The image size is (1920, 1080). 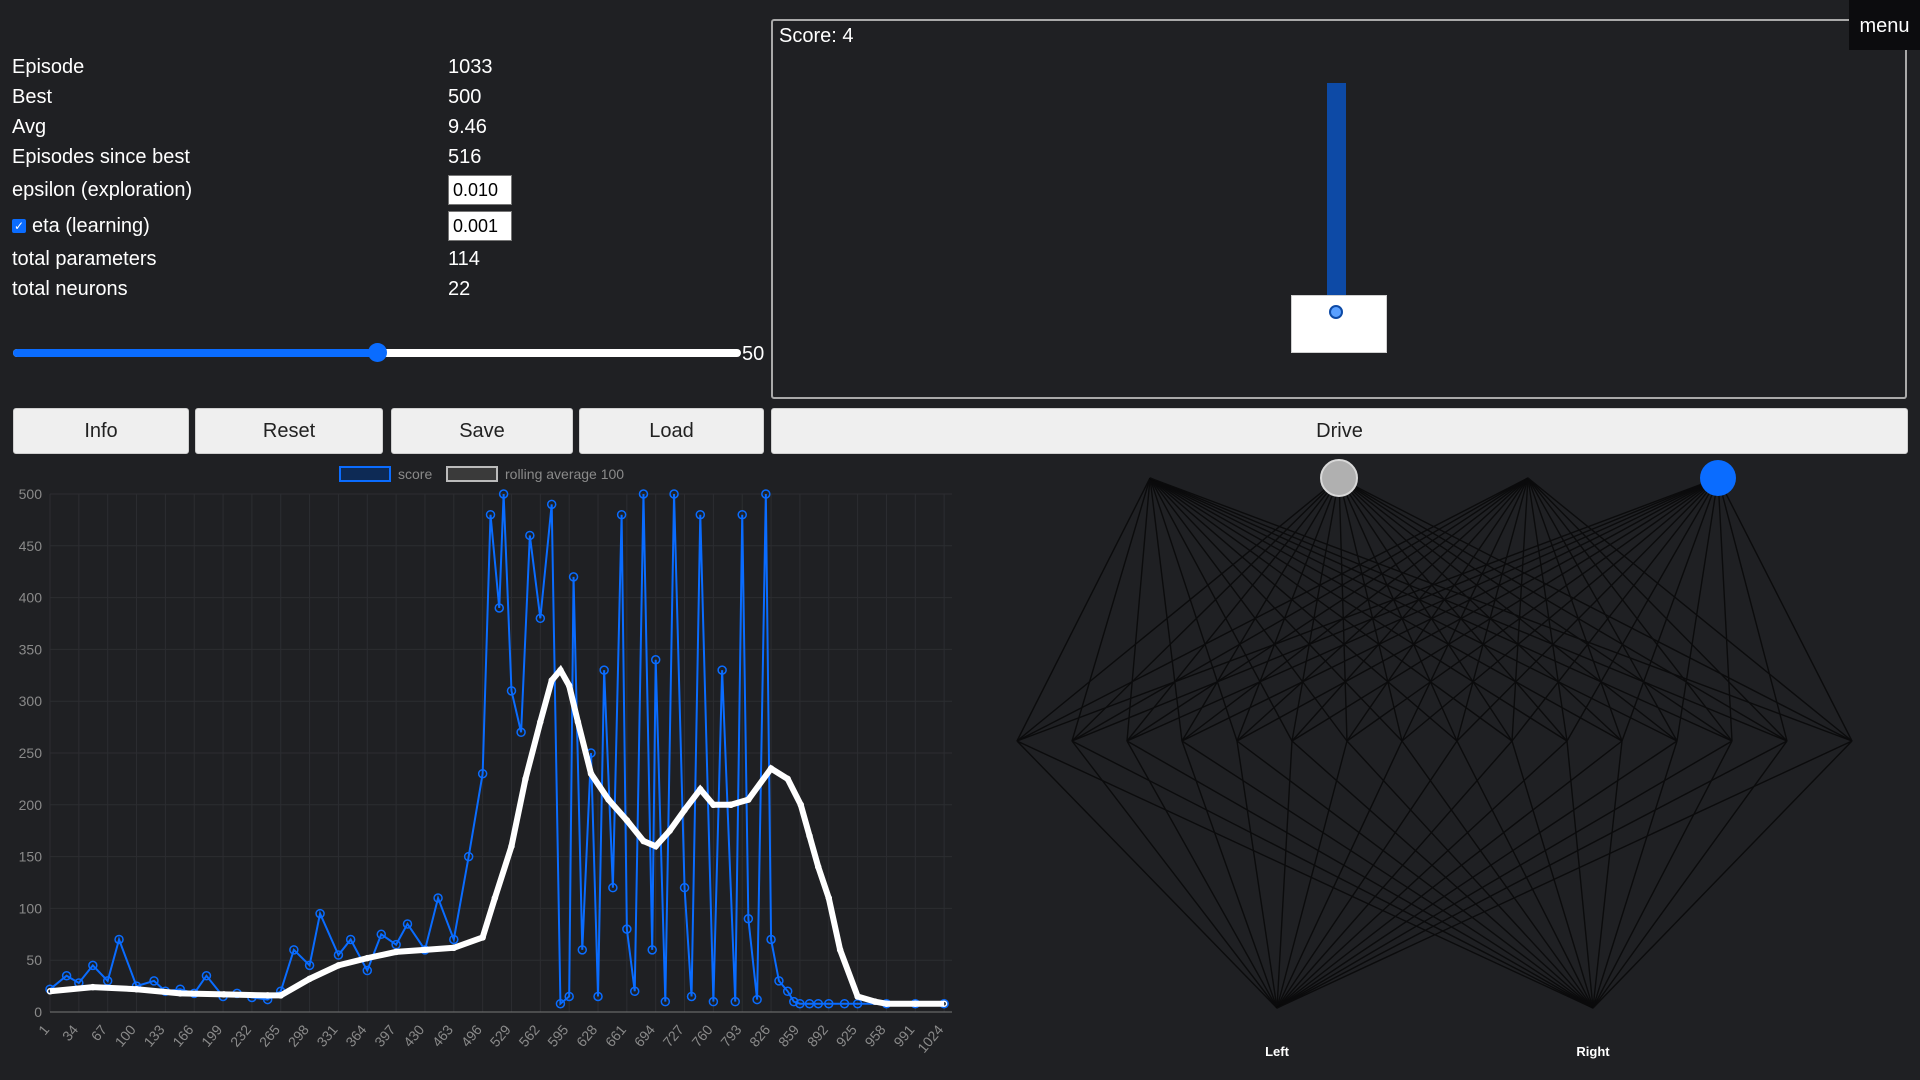 What do you see at coordinates (528, 1035) in the screenshot?
I see `x-tick-label: 562` at bounding box center [528, 1035].